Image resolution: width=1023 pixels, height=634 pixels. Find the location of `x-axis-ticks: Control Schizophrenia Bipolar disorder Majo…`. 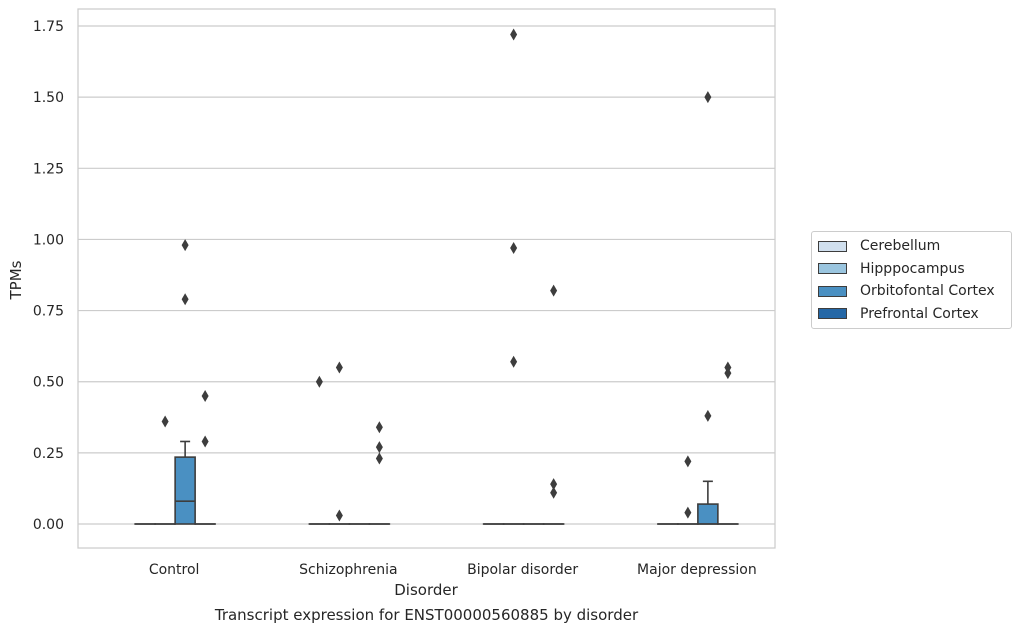

x-axis-ticks: Control Schizophrenia Bipolar disorder Majo… is located at coordinates (453, 570).